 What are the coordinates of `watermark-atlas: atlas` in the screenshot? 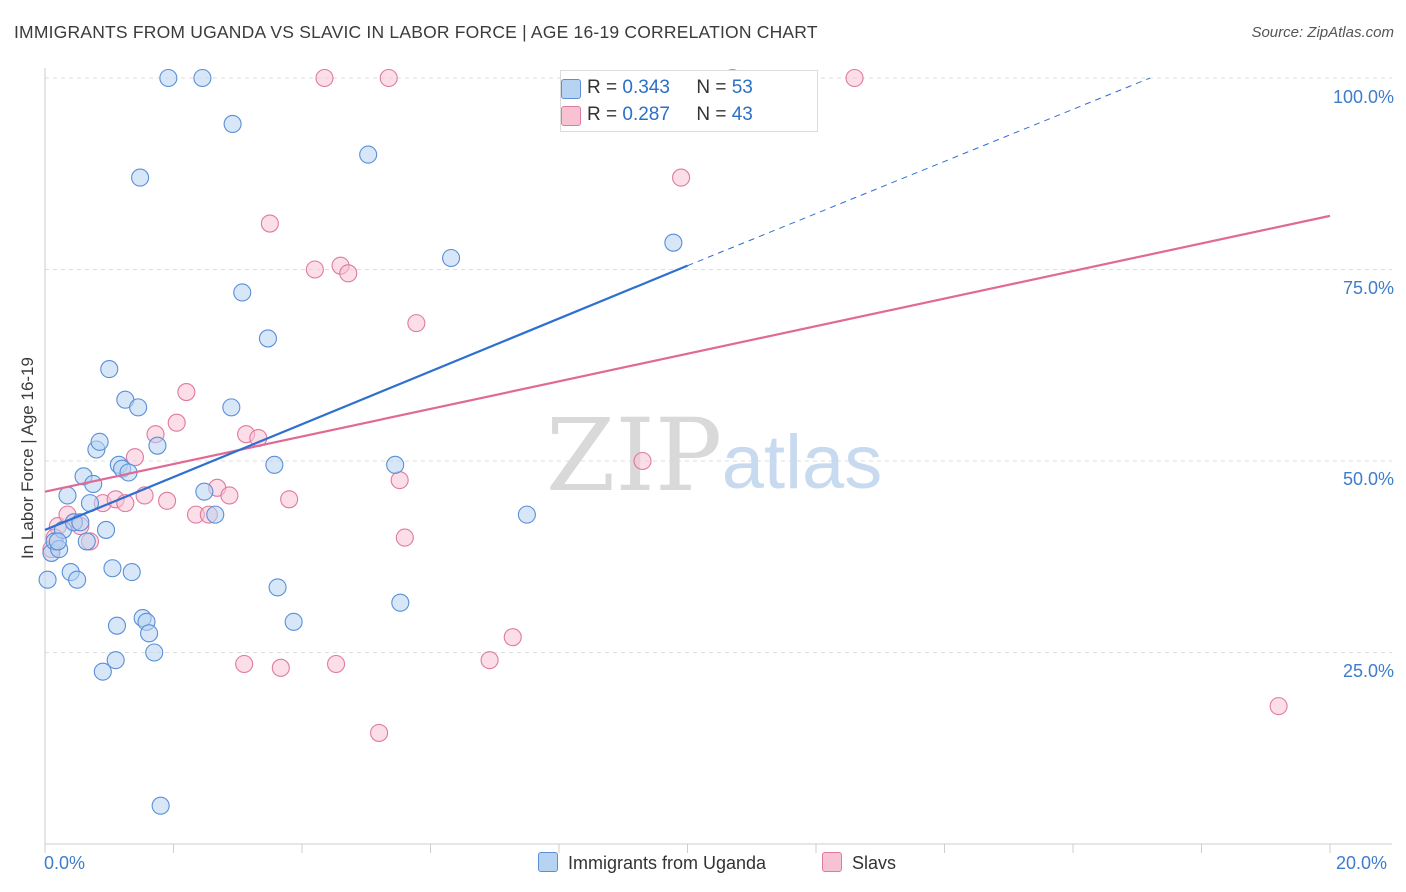 It's located at (802, 462).